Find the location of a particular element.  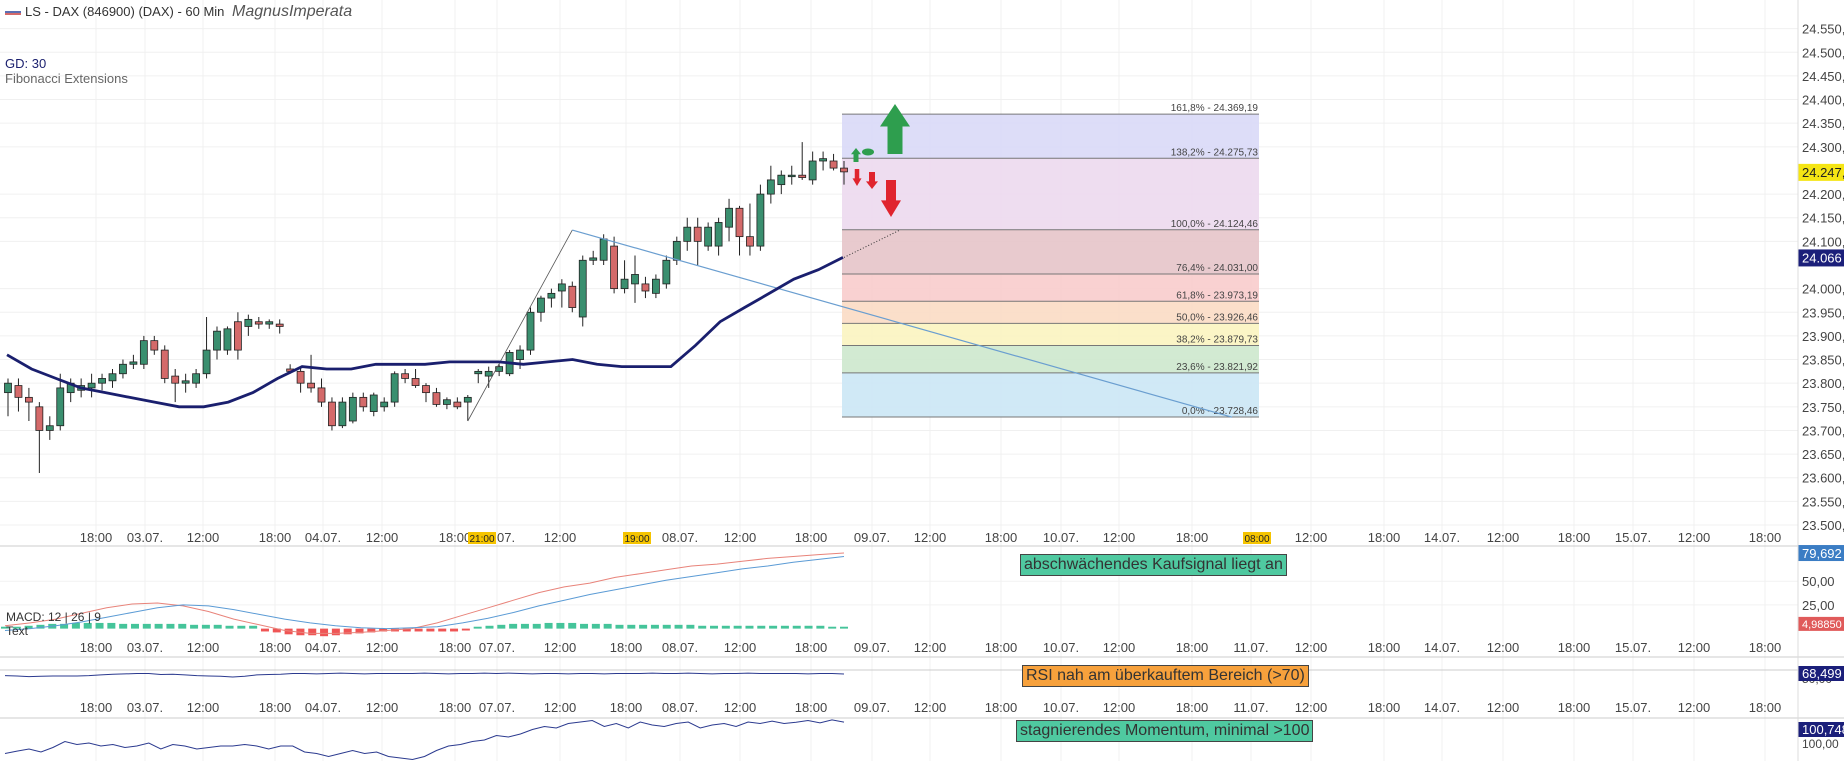

x-tick-label: 09.07. is located at coordinates (872, 537).